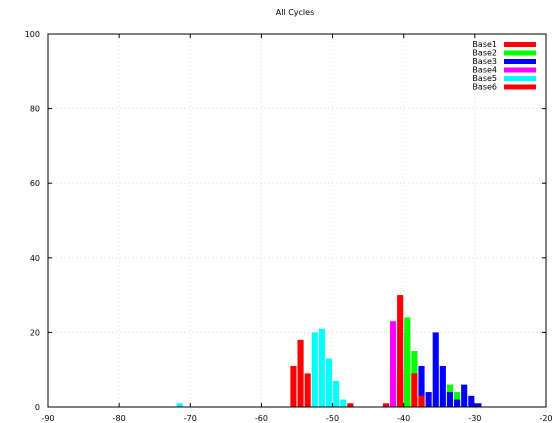  I want to click on x-tick-label: -20, so click(545, 418).